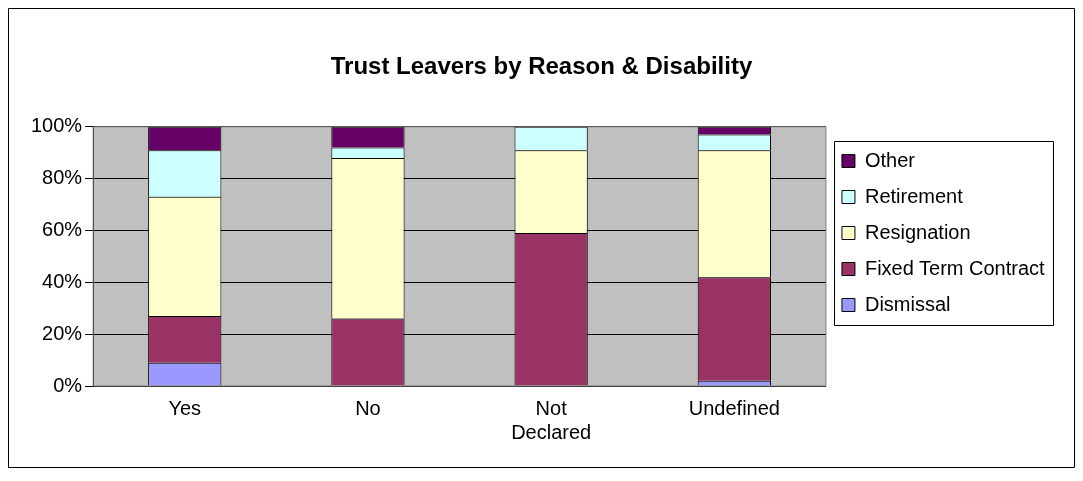 This screenshot has width=1083, height=481. Describe the element at coordinates (890, 159) in the screenshot. I see `legend-label: Other` at that location.